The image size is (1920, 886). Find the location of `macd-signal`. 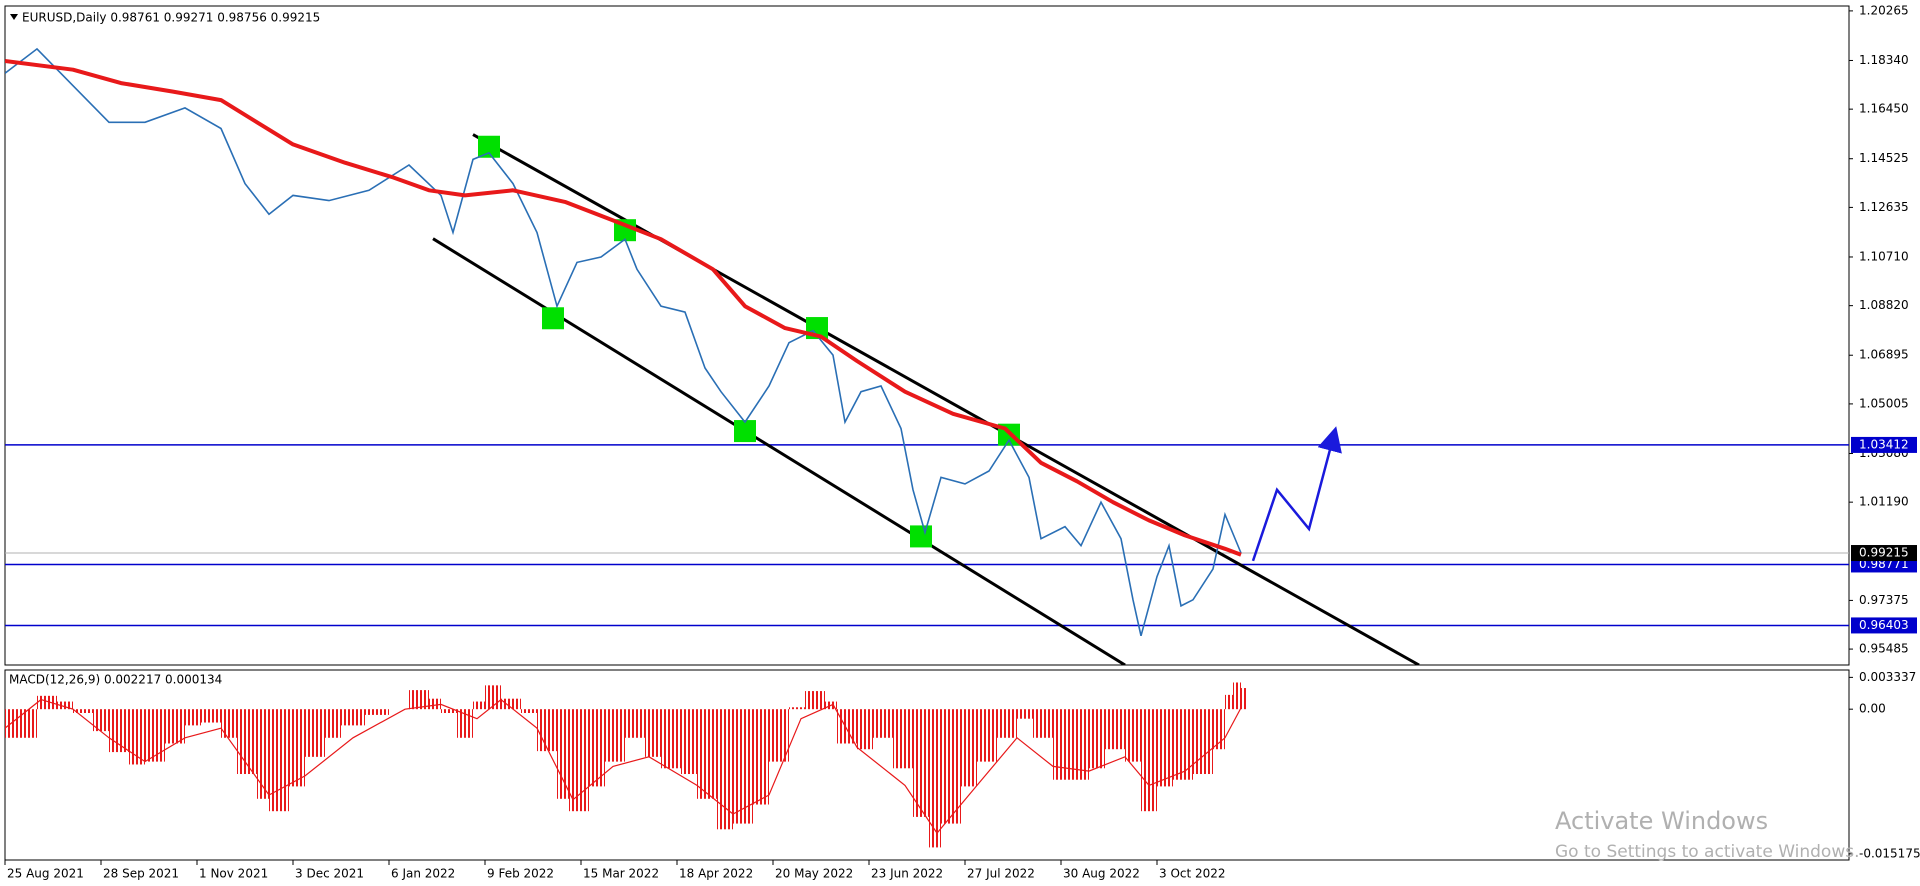

macd-signal is located at coordinates (623, 766).